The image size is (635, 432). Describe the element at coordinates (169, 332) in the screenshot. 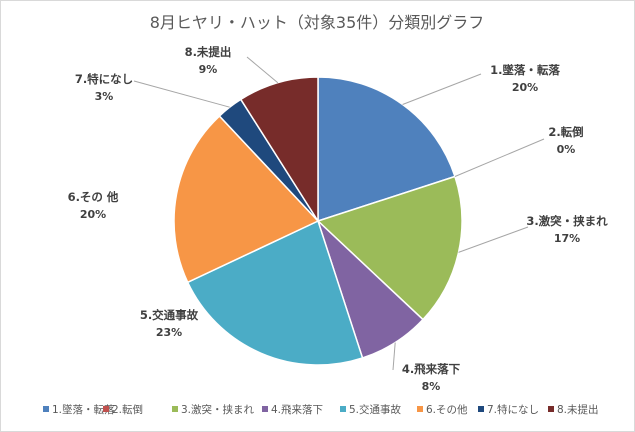

I see `slice-percent-label: 23%` at that location.